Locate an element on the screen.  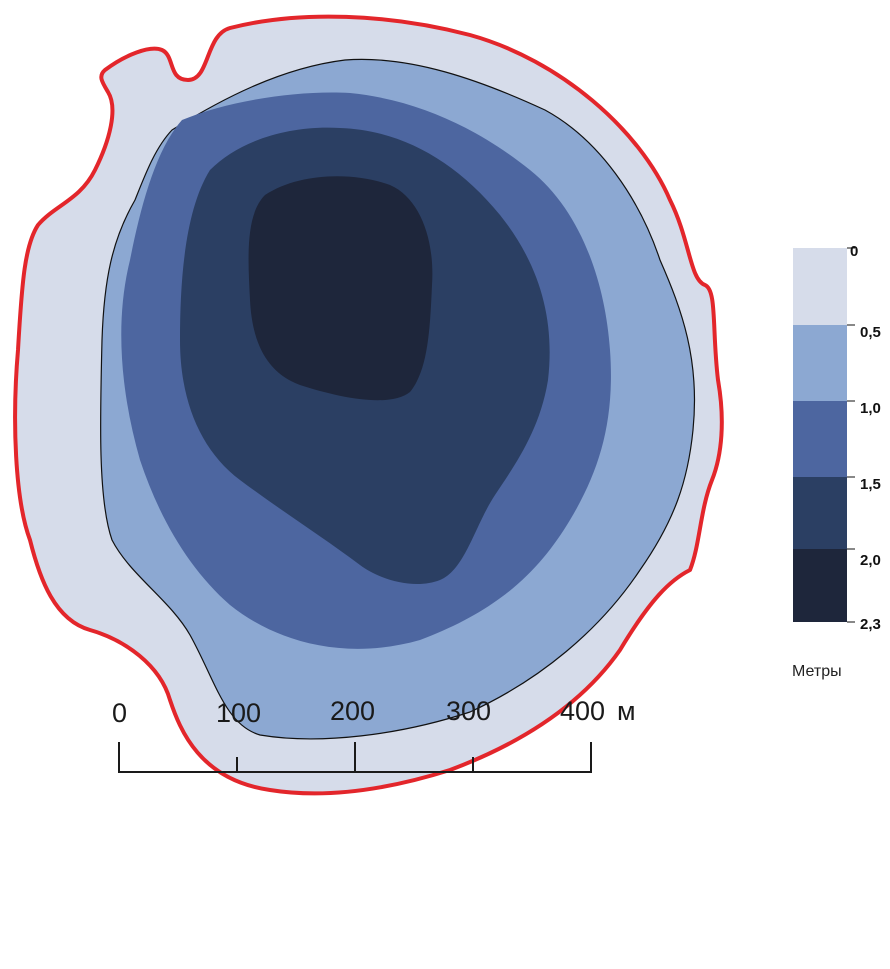
legend-label-1-0: 1,0 is located at coordinates (870, 408).